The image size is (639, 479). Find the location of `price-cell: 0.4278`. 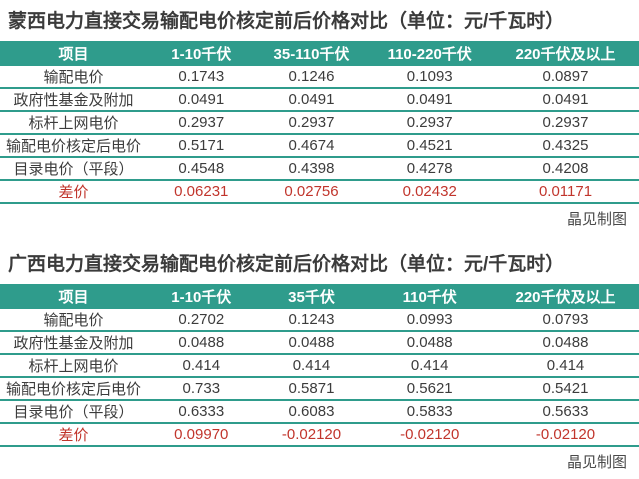

price-cell: 0.4278 is located at coordinates (429, 169).